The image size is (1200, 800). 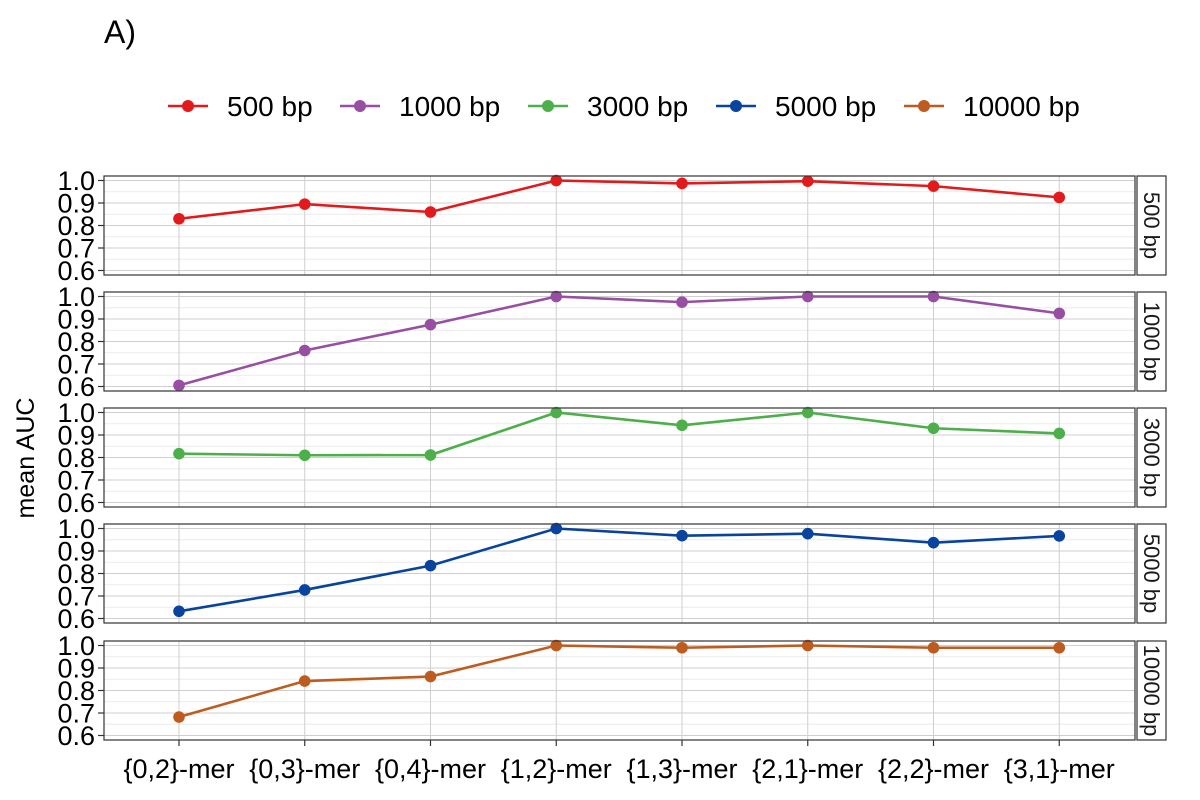 I want to click on x-tick-label: {2,2}-mer, so click(x=933, y=769).